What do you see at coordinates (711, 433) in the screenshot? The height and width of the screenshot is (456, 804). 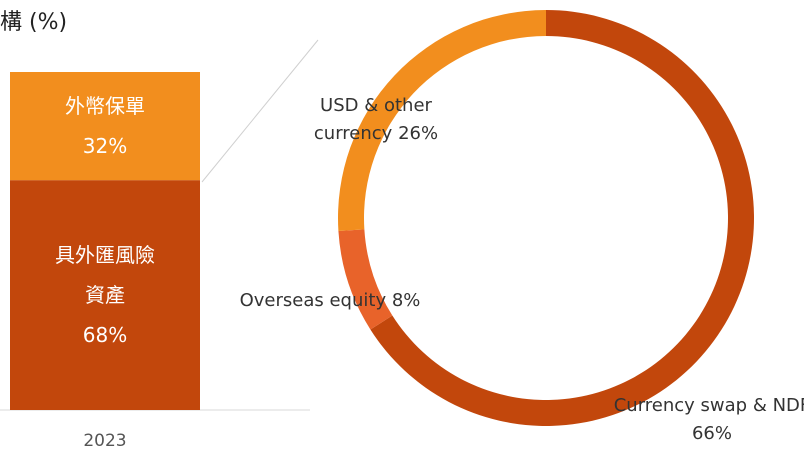 I see `slice-value-label: 66%` at bounding box center [711, 433].